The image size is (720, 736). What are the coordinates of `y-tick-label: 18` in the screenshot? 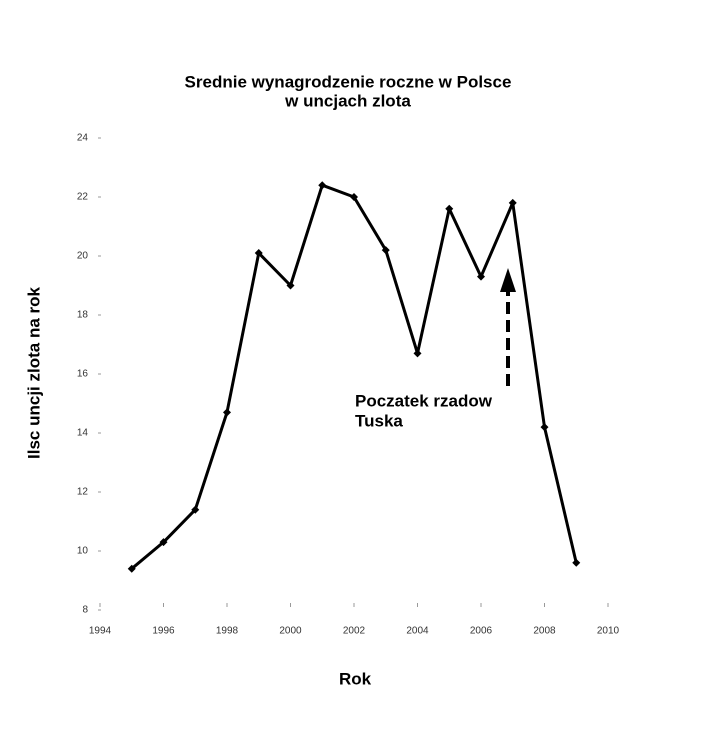 It's located at (83, 315).